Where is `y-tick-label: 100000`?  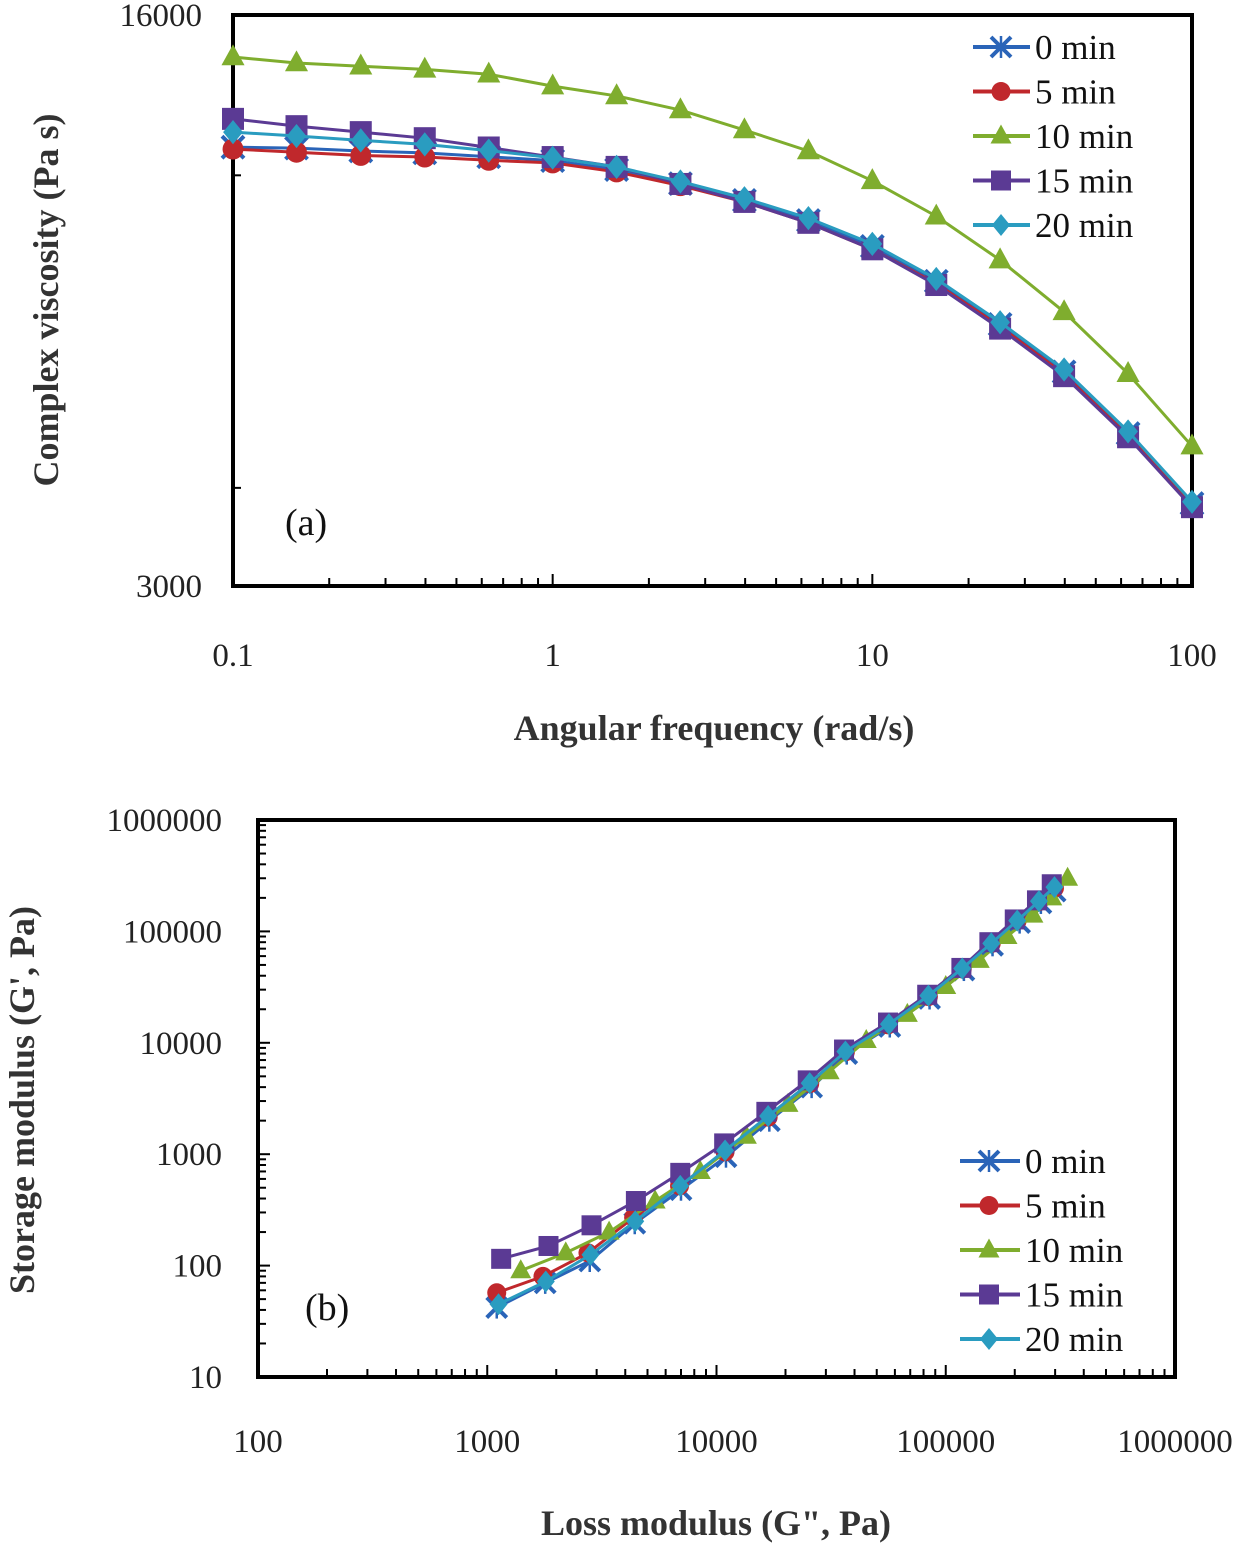
y-tick-label: 100000 is located at coordinates (172, 932).